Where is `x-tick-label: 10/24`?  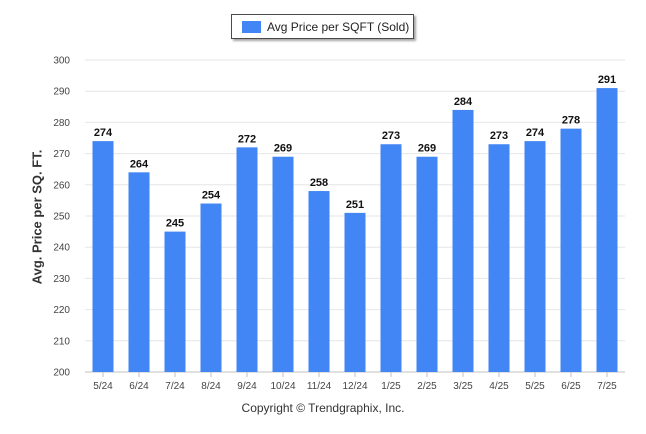 x-tick-label: 10/24 is located at coordinates (282, 386).